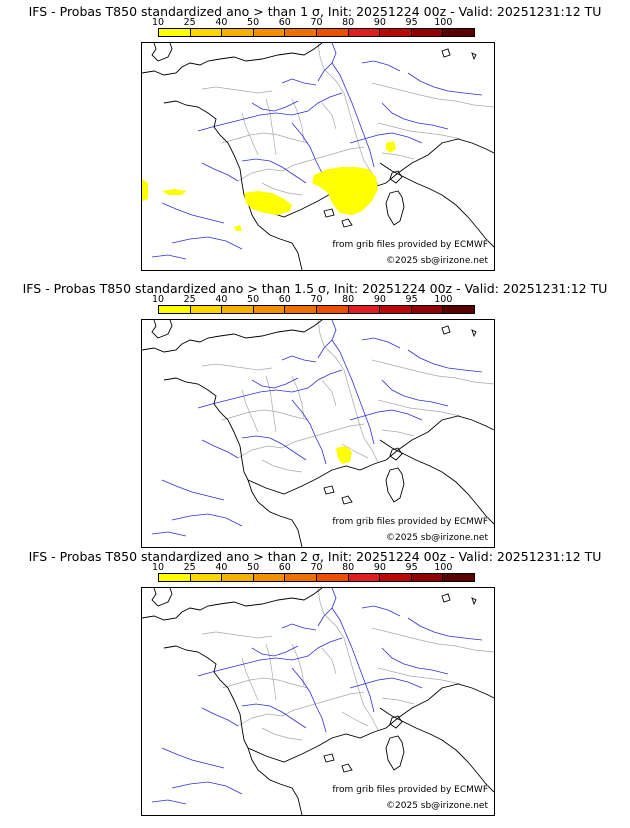  Describe the element at coordinates (410, 790) in the screenshot. I see `credit-source: from grib files provided by ECMWF` at that location.